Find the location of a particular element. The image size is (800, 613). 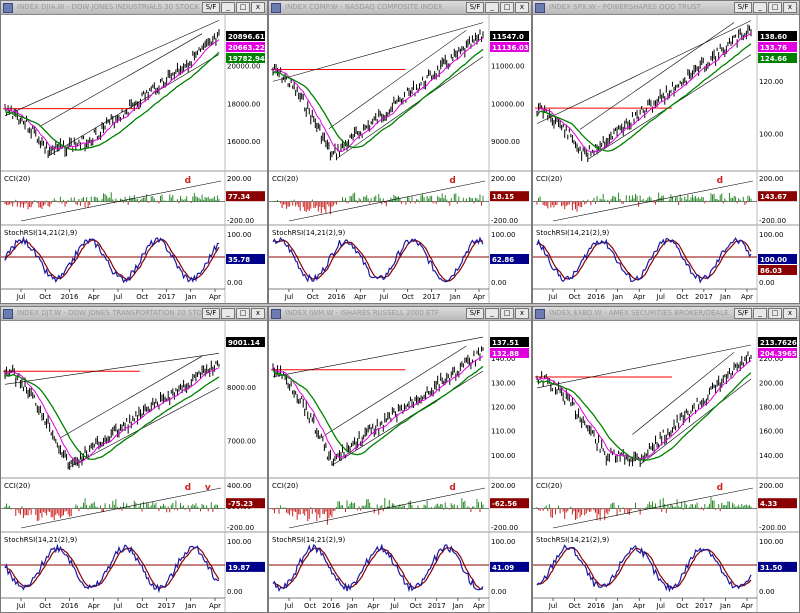

price-axis-label: 160.00 is located at coordinates (771, 432).